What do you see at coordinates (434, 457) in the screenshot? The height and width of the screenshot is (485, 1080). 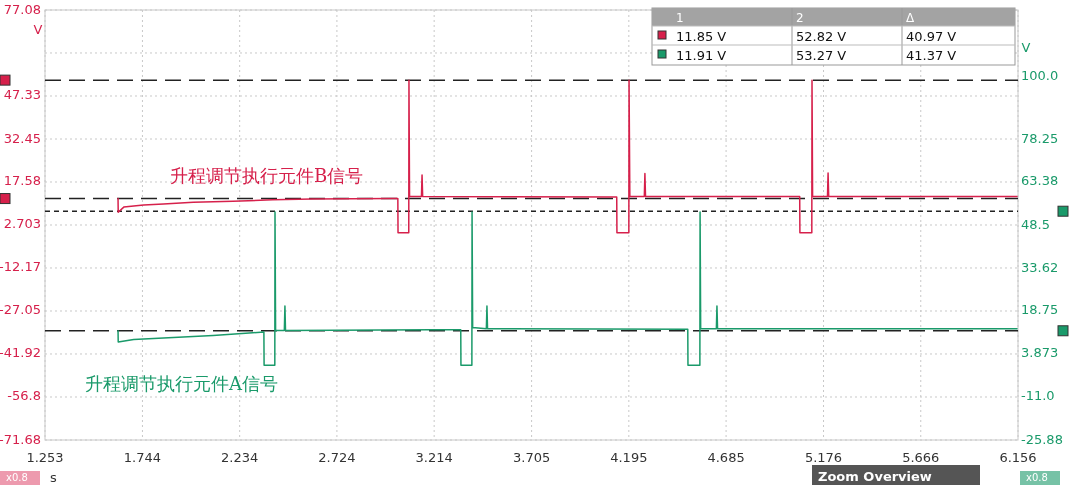 I see `x-tick-label: 3.214` at bounding box center [434, 457].